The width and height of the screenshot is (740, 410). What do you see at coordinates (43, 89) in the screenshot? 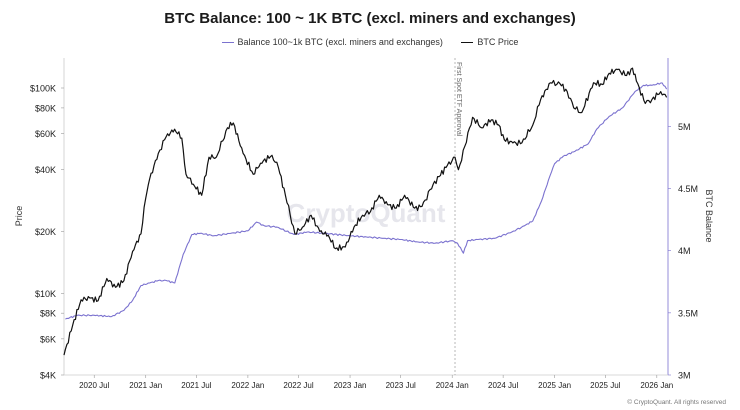
I see `y-tick-label-left: $100K` at bounding box center [43, 89].